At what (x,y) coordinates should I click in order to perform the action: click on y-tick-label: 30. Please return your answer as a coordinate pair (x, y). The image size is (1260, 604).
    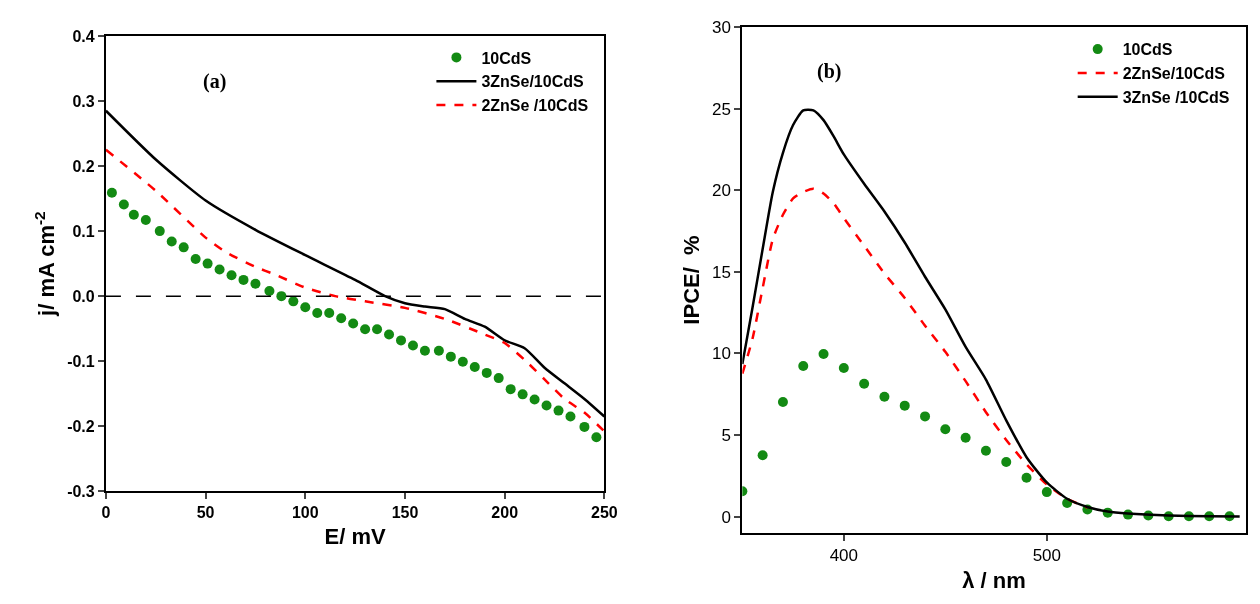
    Looking at the image, I should click on (721, 28).